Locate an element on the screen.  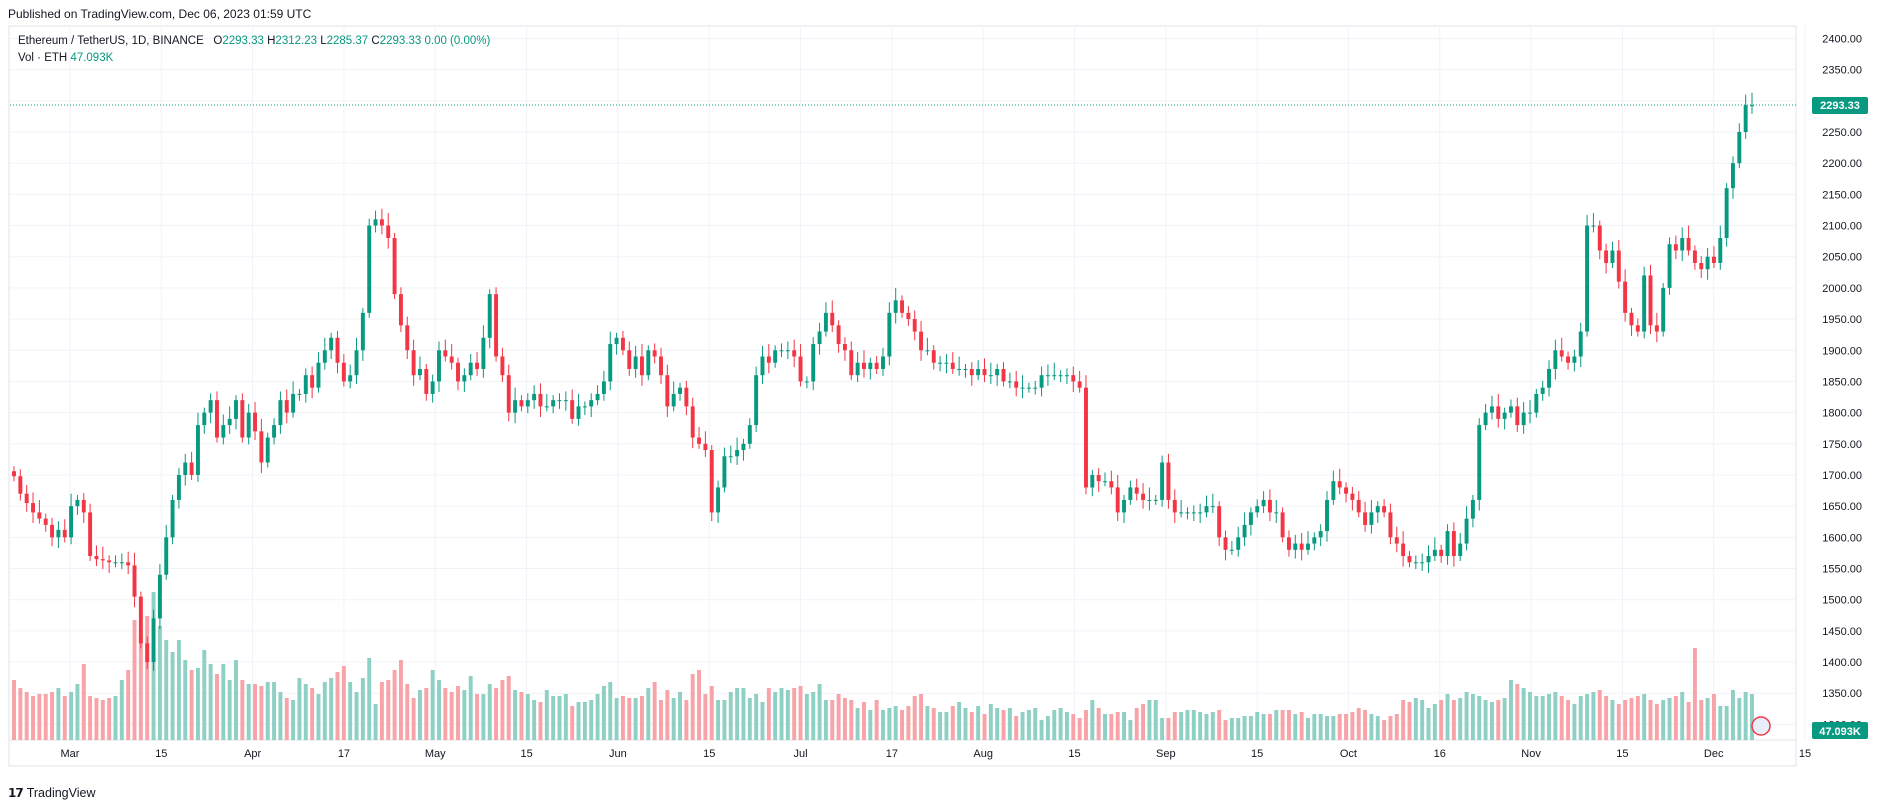
legend-close-label: C is located at coordinates (375, 41).